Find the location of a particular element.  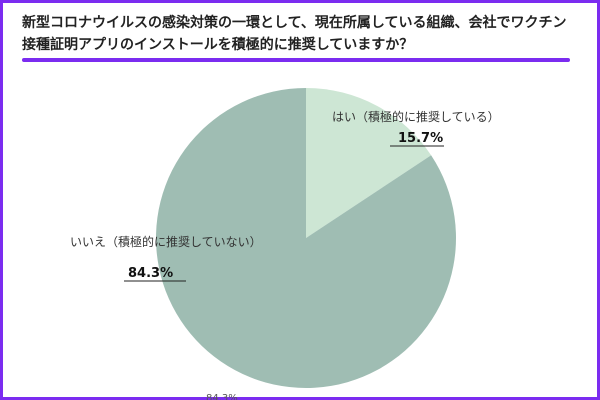

slice-label-2: いいえ（積極的に推奨していない） is located at coordinates (166, 241).